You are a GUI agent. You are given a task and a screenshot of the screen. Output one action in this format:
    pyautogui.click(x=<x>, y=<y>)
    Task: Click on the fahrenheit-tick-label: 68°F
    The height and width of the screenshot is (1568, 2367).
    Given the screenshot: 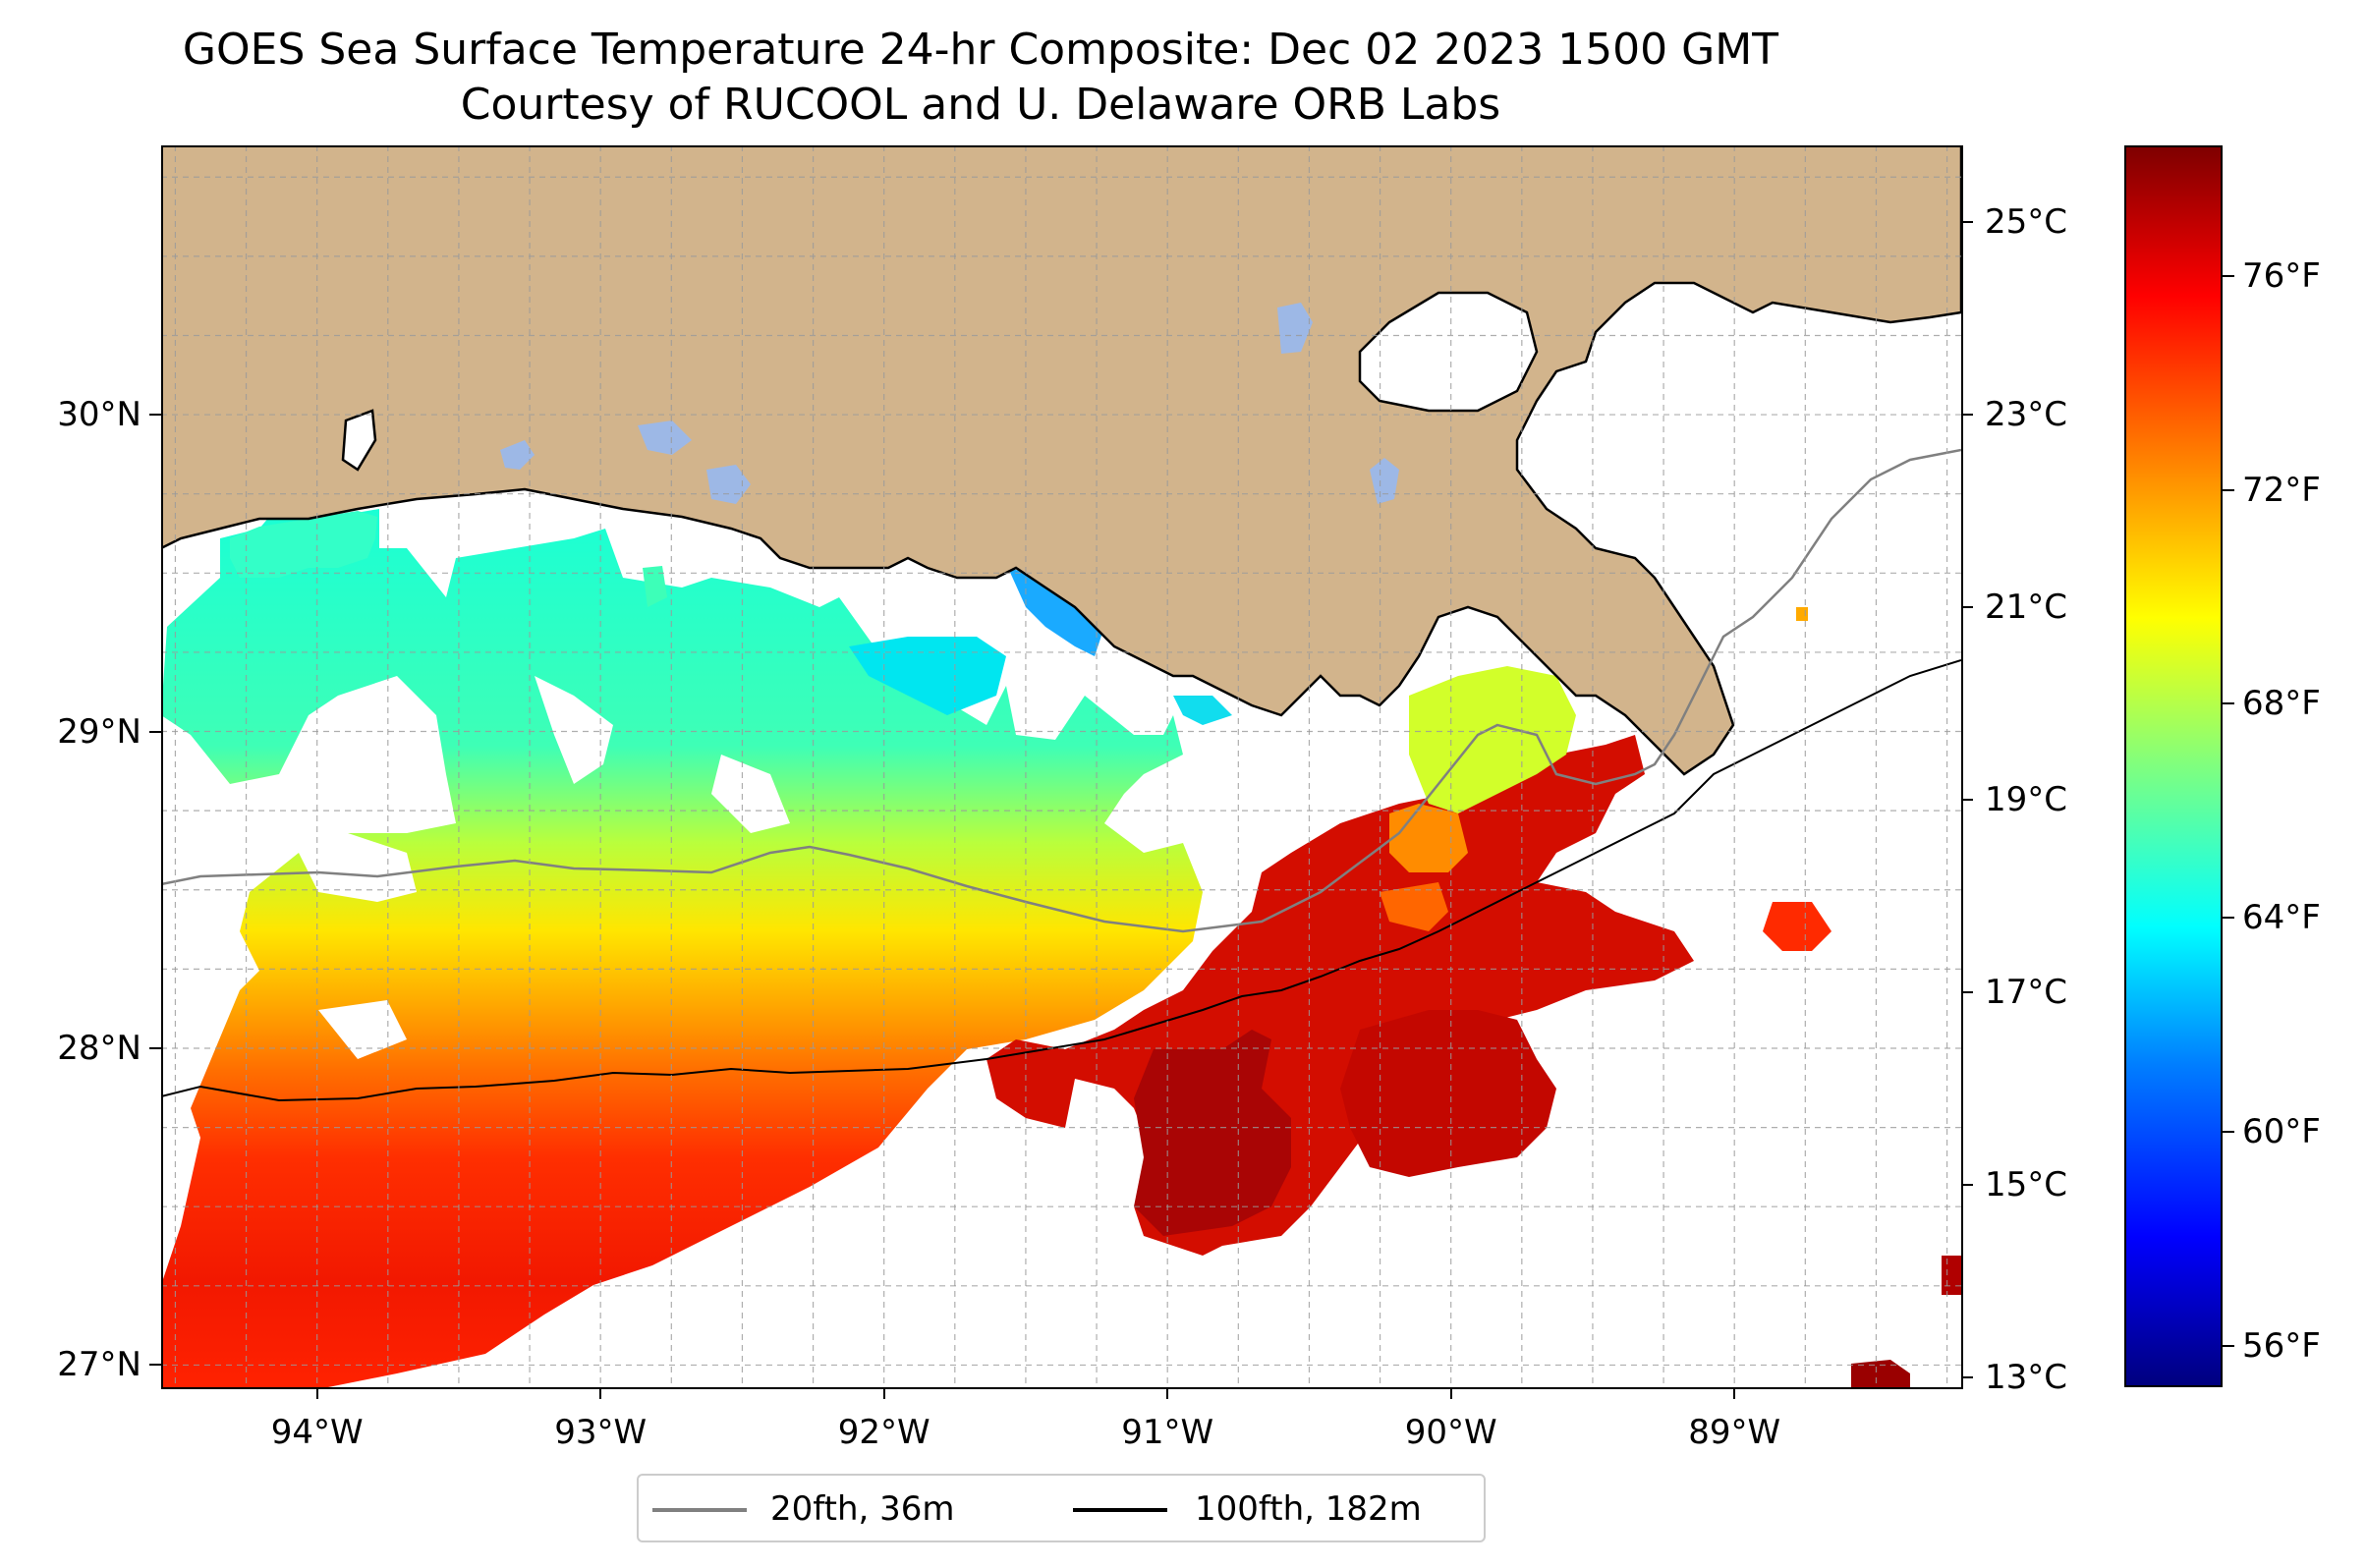 What is the action you would take?
    pyautogui.click(x=2281, y=704)
    